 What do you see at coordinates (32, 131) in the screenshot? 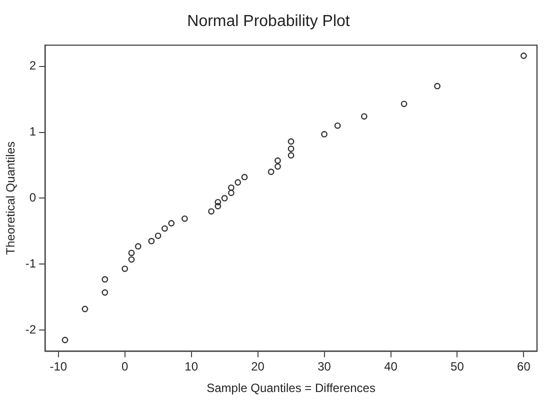
I see `y-tick-label: 1` at bounding box center [32, 131].